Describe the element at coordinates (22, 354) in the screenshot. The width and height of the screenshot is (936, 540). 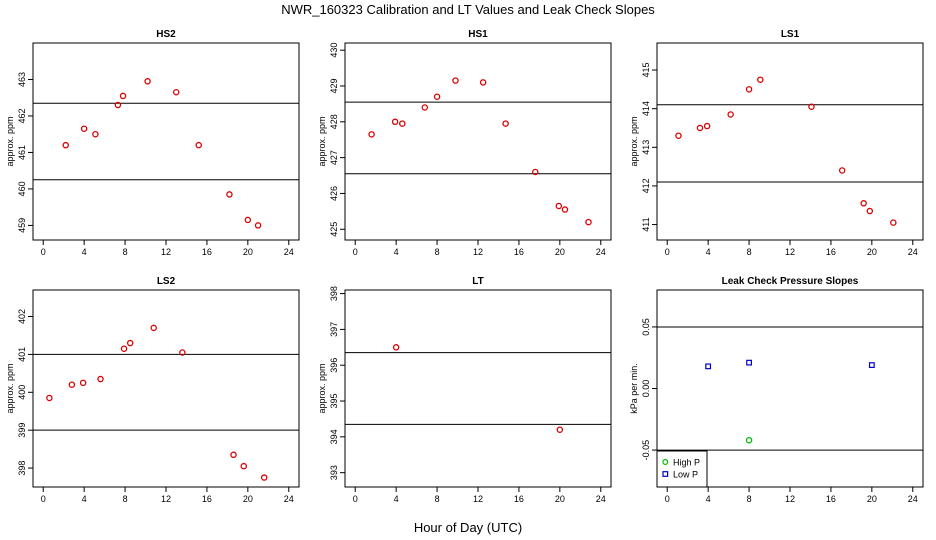
I see `y-tick-label: 401` at that location.